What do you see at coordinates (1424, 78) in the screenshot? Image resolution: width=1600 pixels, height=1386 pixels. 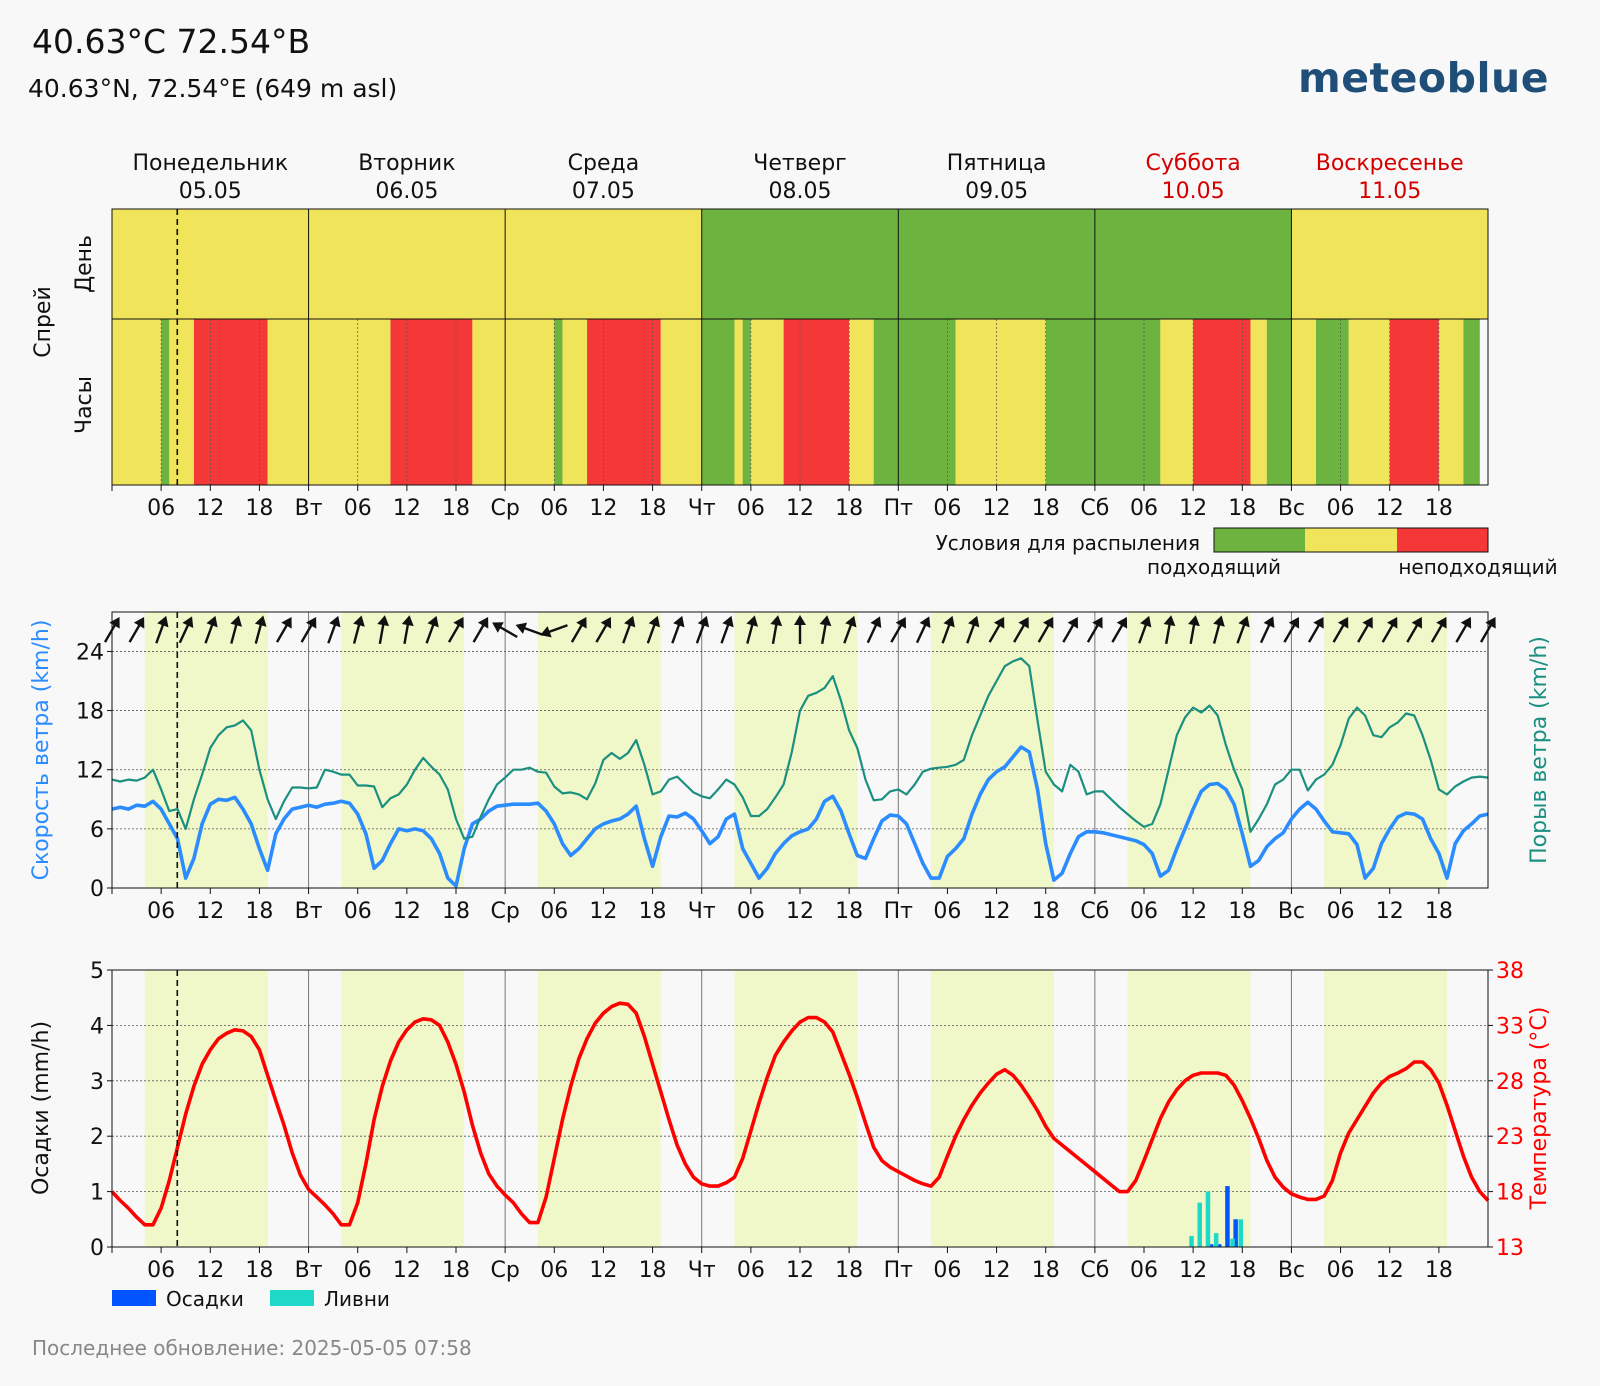 I see `meteoblue-logo: meteoblue` at bounding box center [1424, 78].